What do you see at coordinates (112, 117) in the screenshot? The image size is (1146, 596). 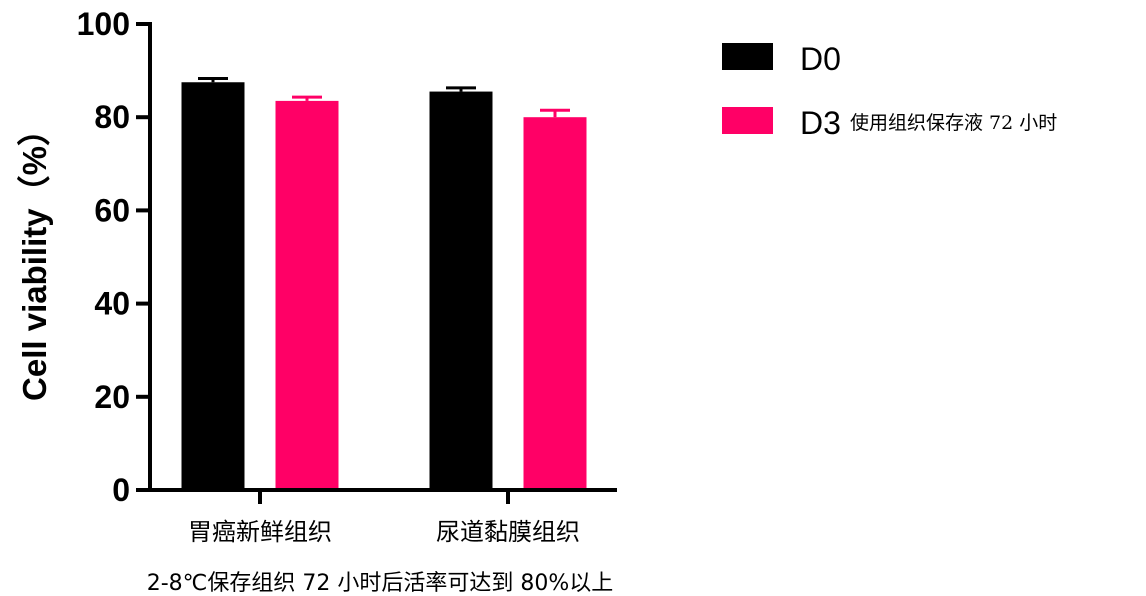 I see `y-tick-label: 80` at bounding box center [112, 117].